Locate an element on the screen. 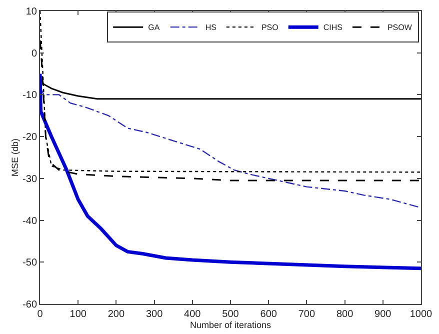 Image resolution: width=439 pixels, height=334 pixels. x-tick-label: 200 is located at coordinates (116, 314).